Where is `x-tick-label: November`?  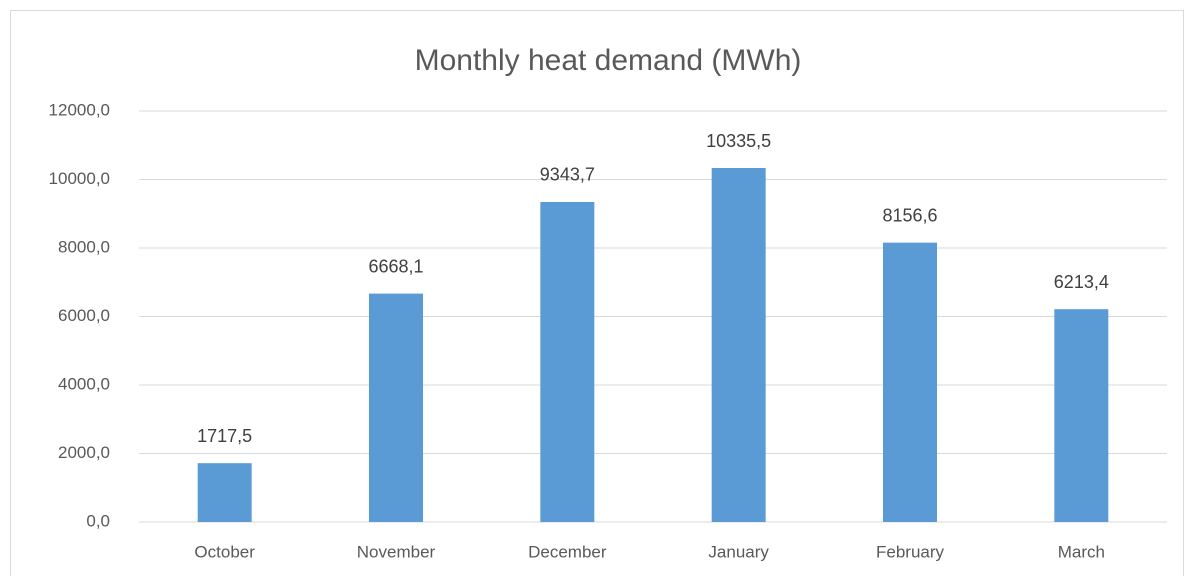
x-tick-label: November is located at coordinates (396, 551).